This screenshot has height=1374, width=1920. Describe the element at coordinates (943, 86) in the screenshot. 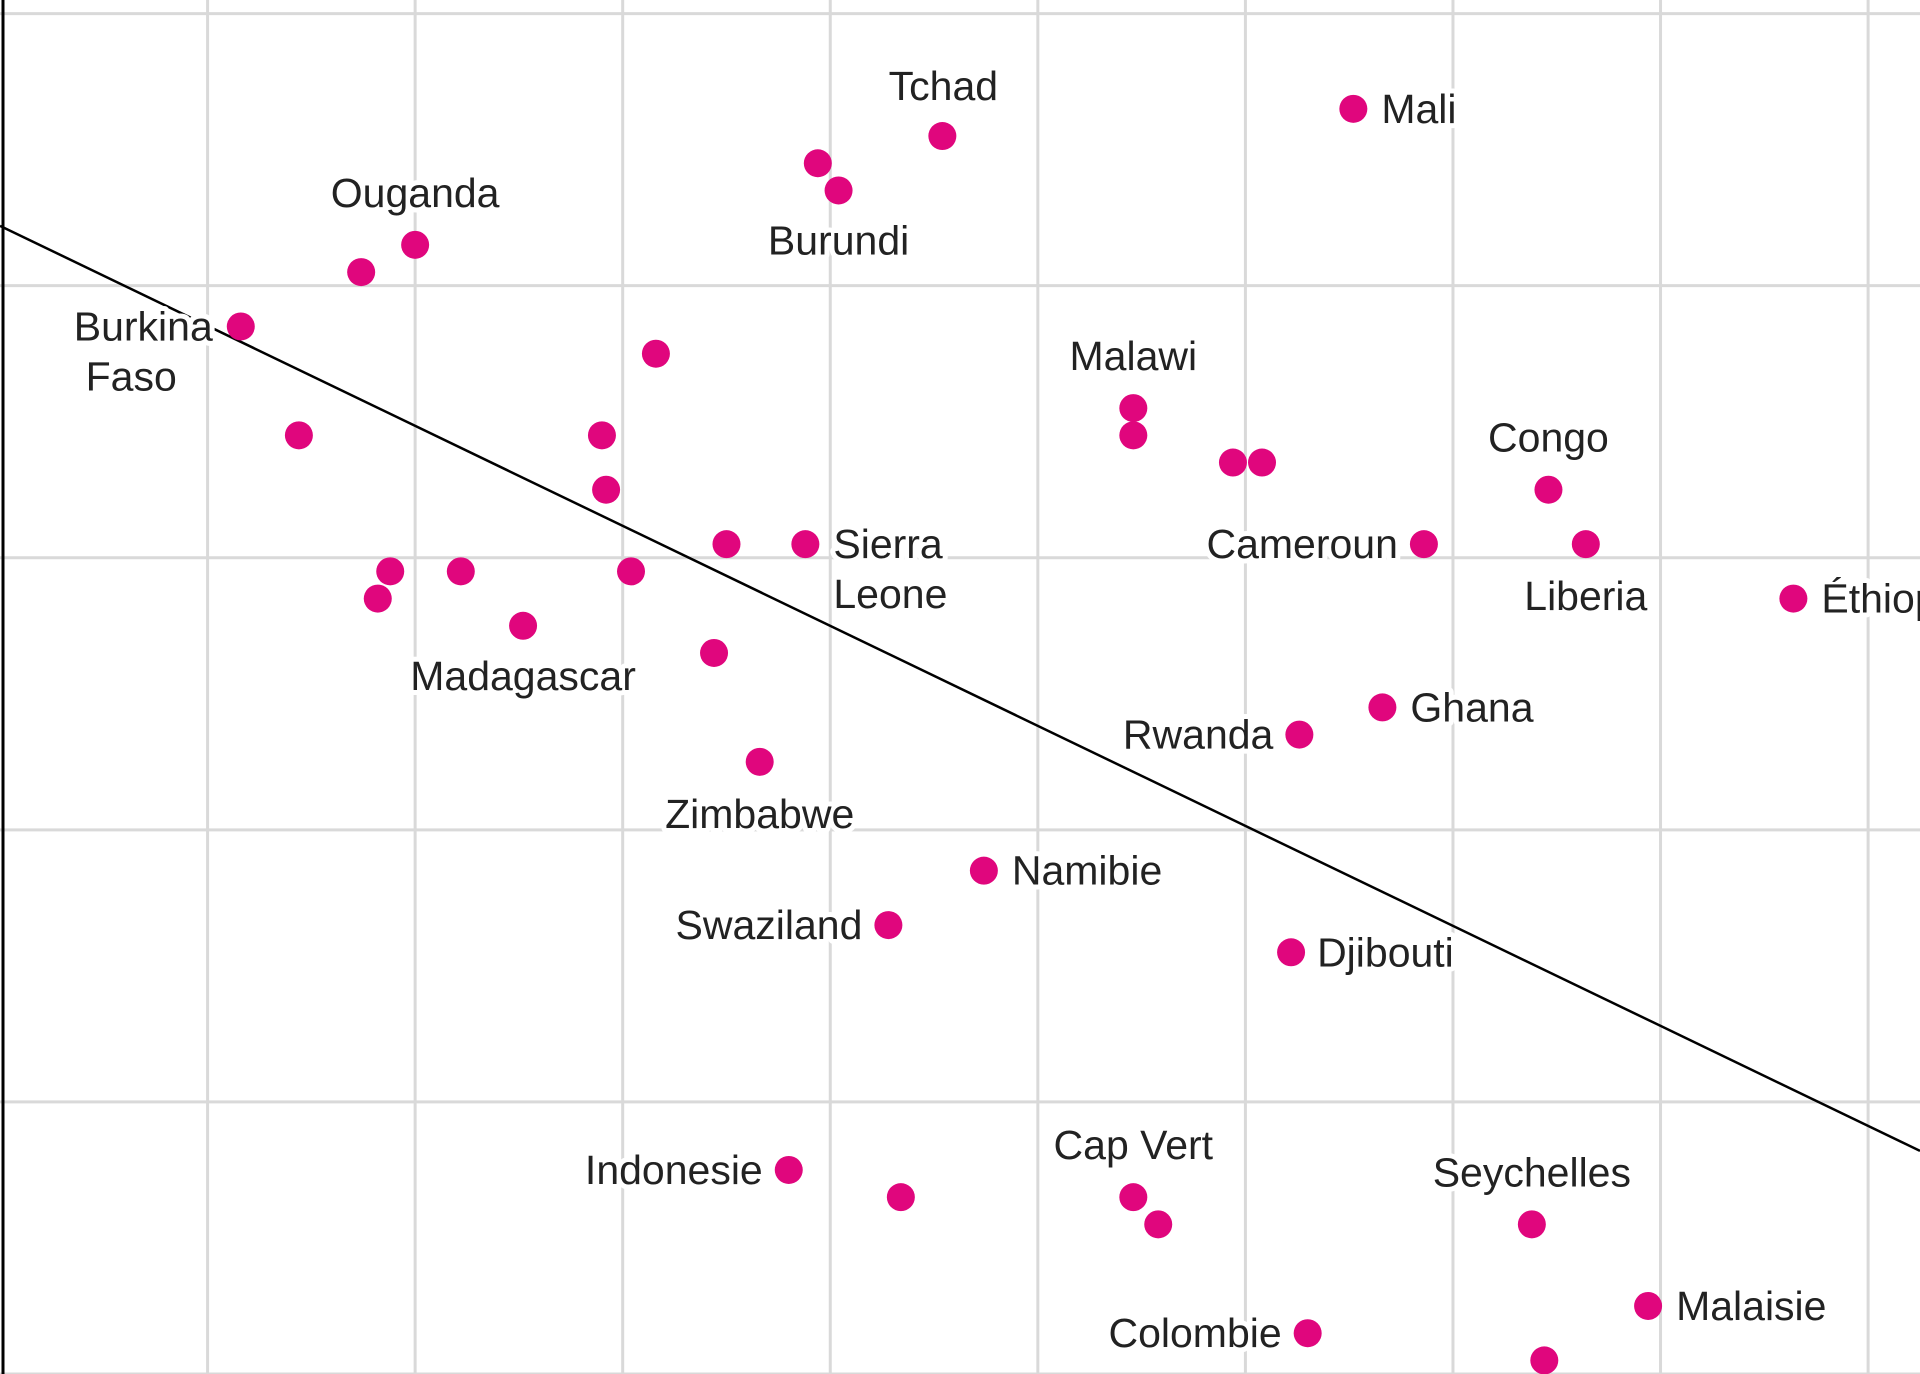

I see `point-label: Tchad` at that location.